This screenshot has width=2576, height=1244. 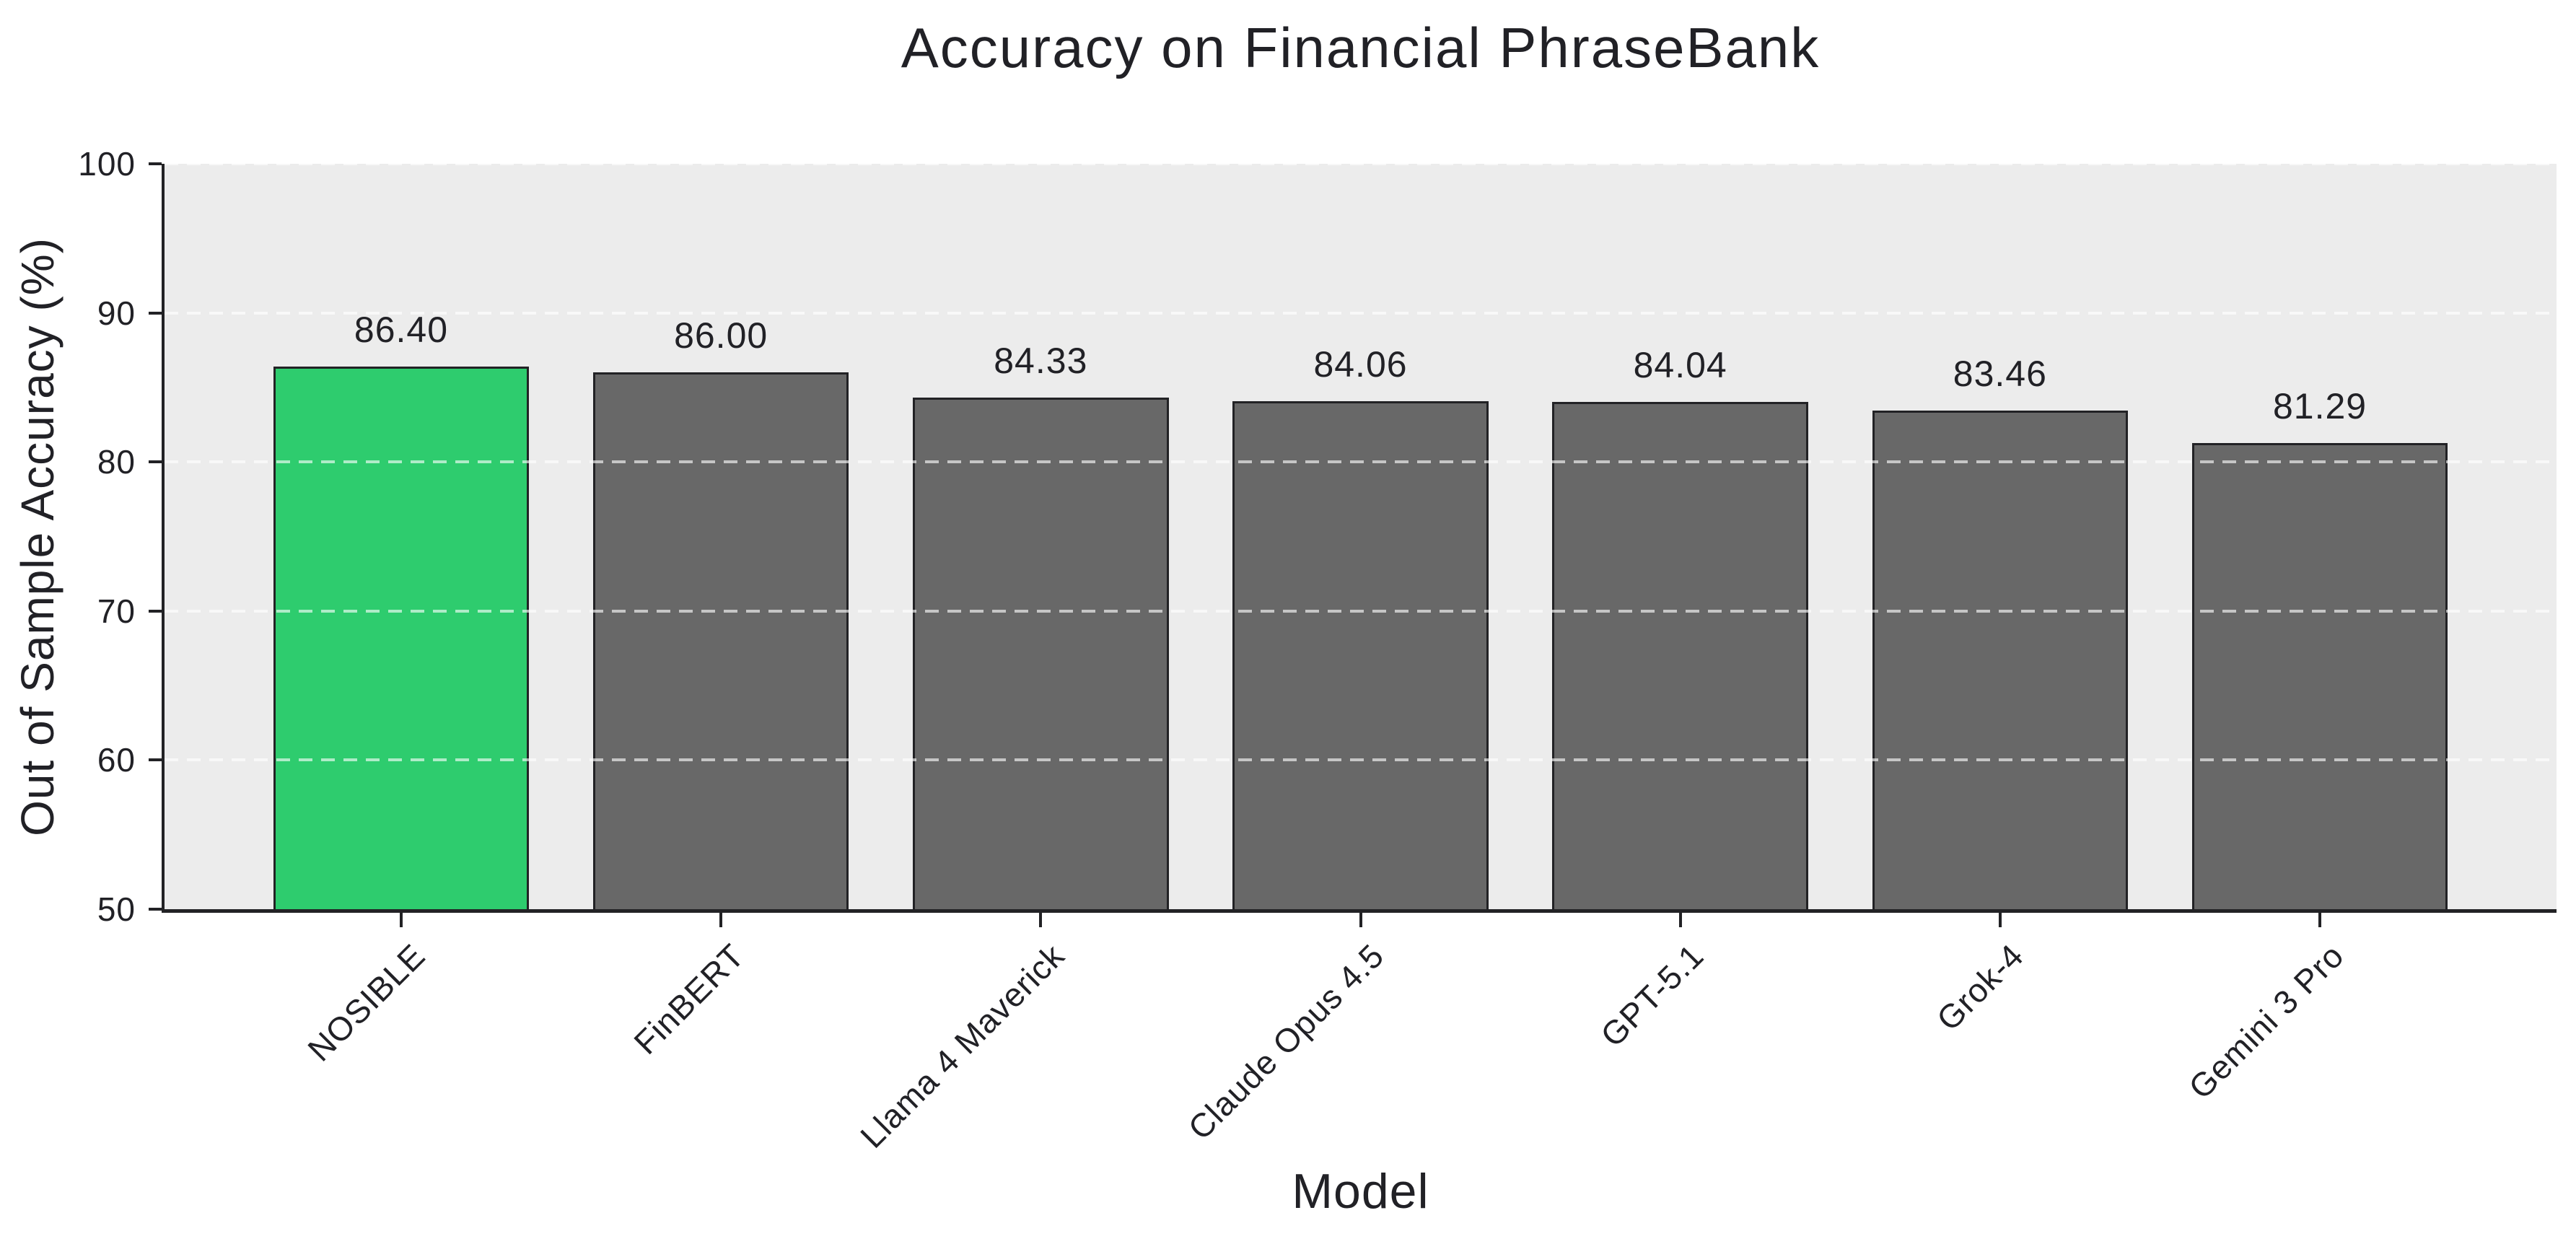 What do you see at coordinates (116, 760) in the screenshot?
I see `y-tick-label: 60` at bounding box center [116, 760].